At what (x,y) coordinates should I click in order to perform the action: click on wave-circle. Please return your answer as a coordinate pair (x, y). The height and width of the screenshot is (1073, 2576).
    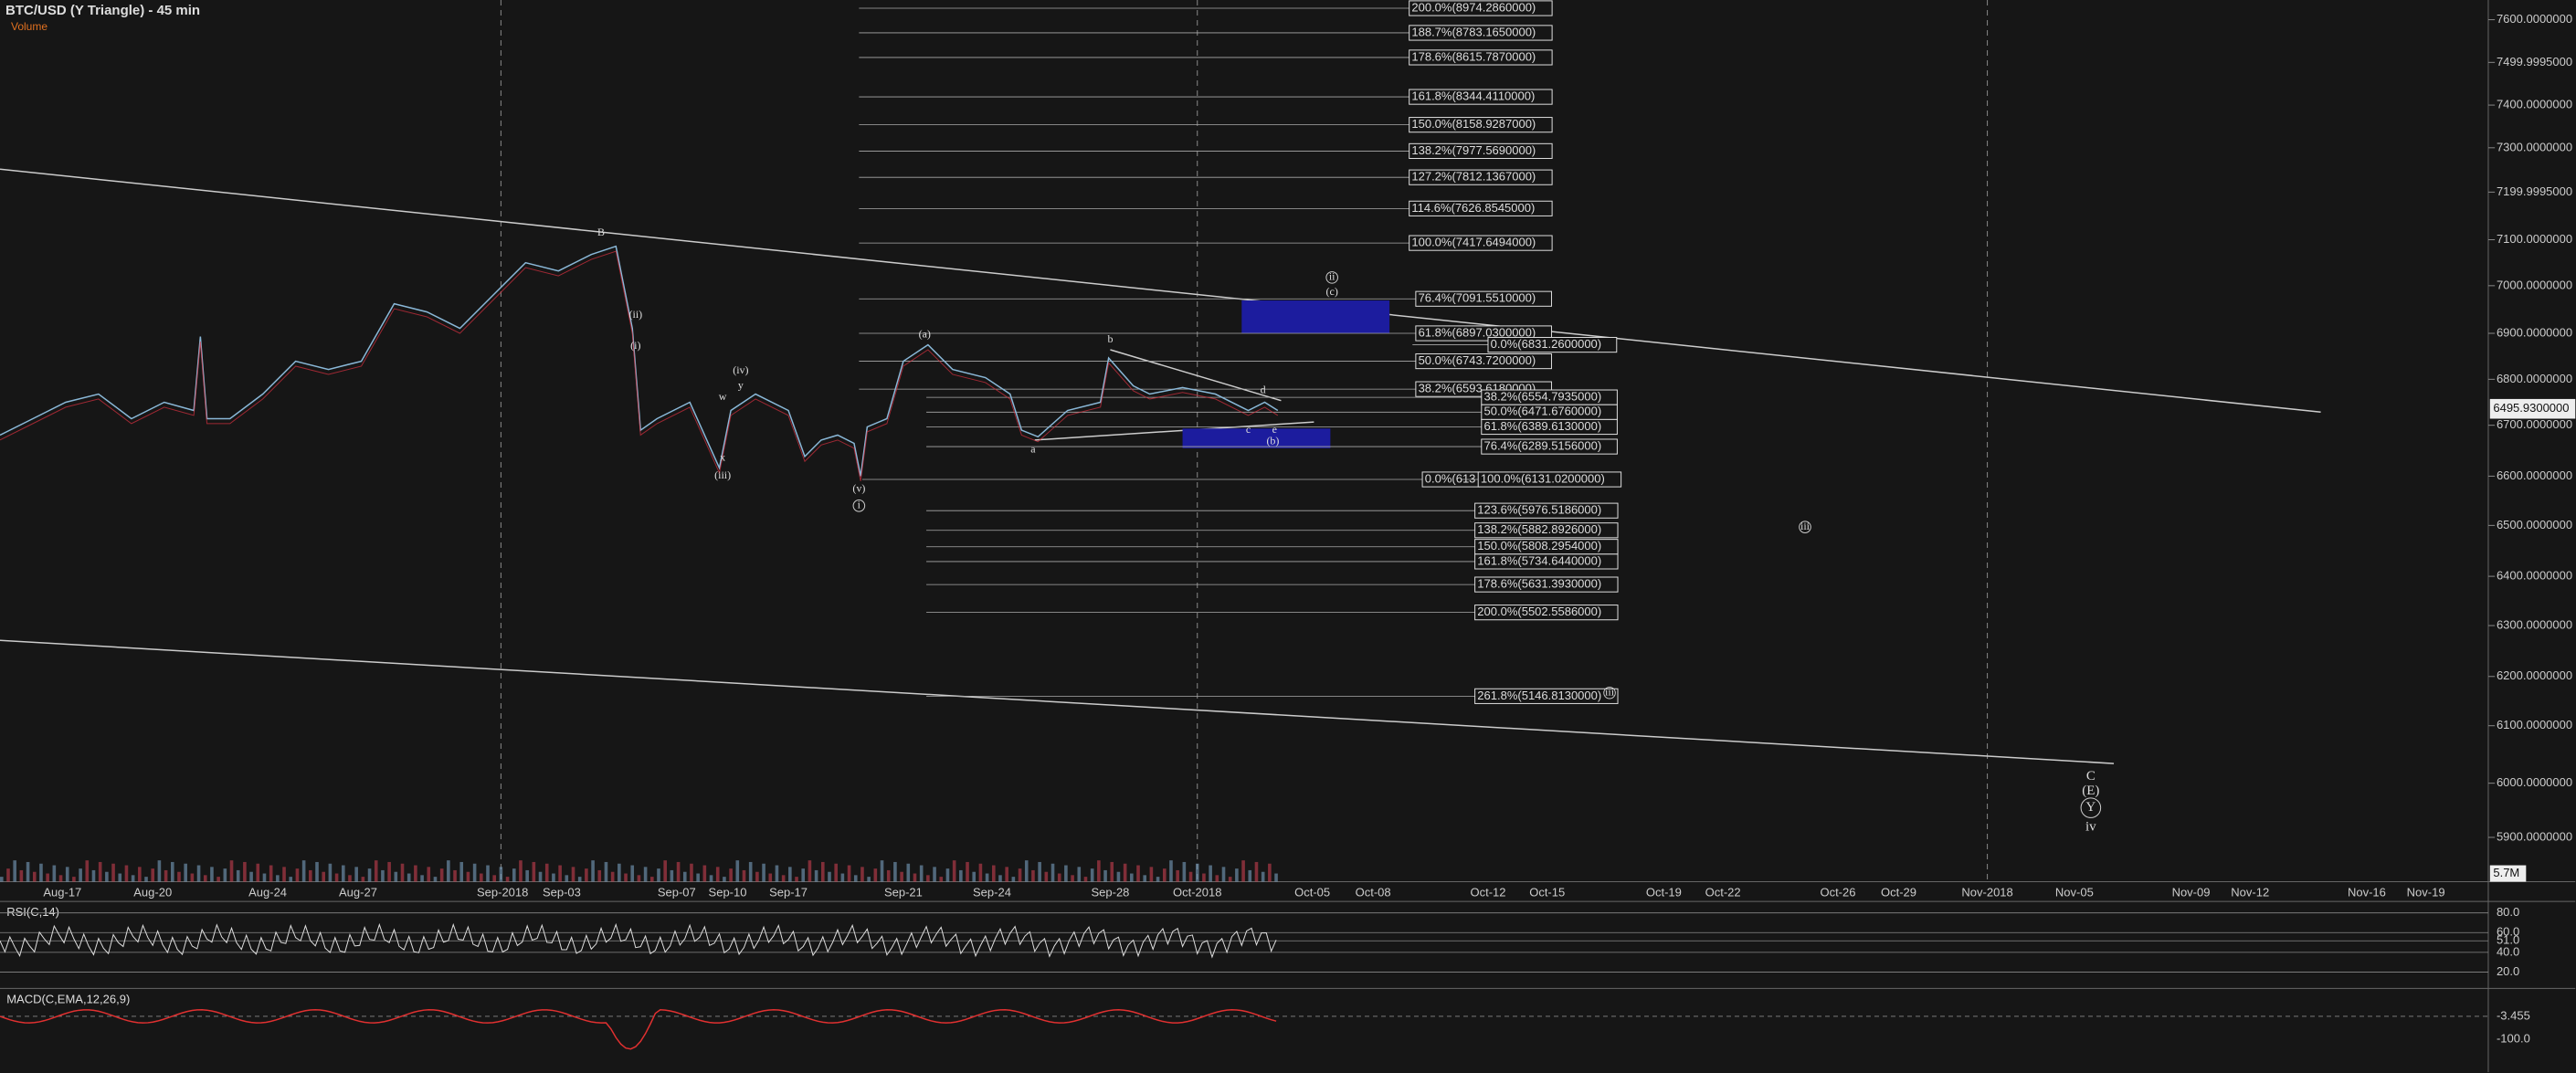
    Looking at the image, I should click on (859, 505).